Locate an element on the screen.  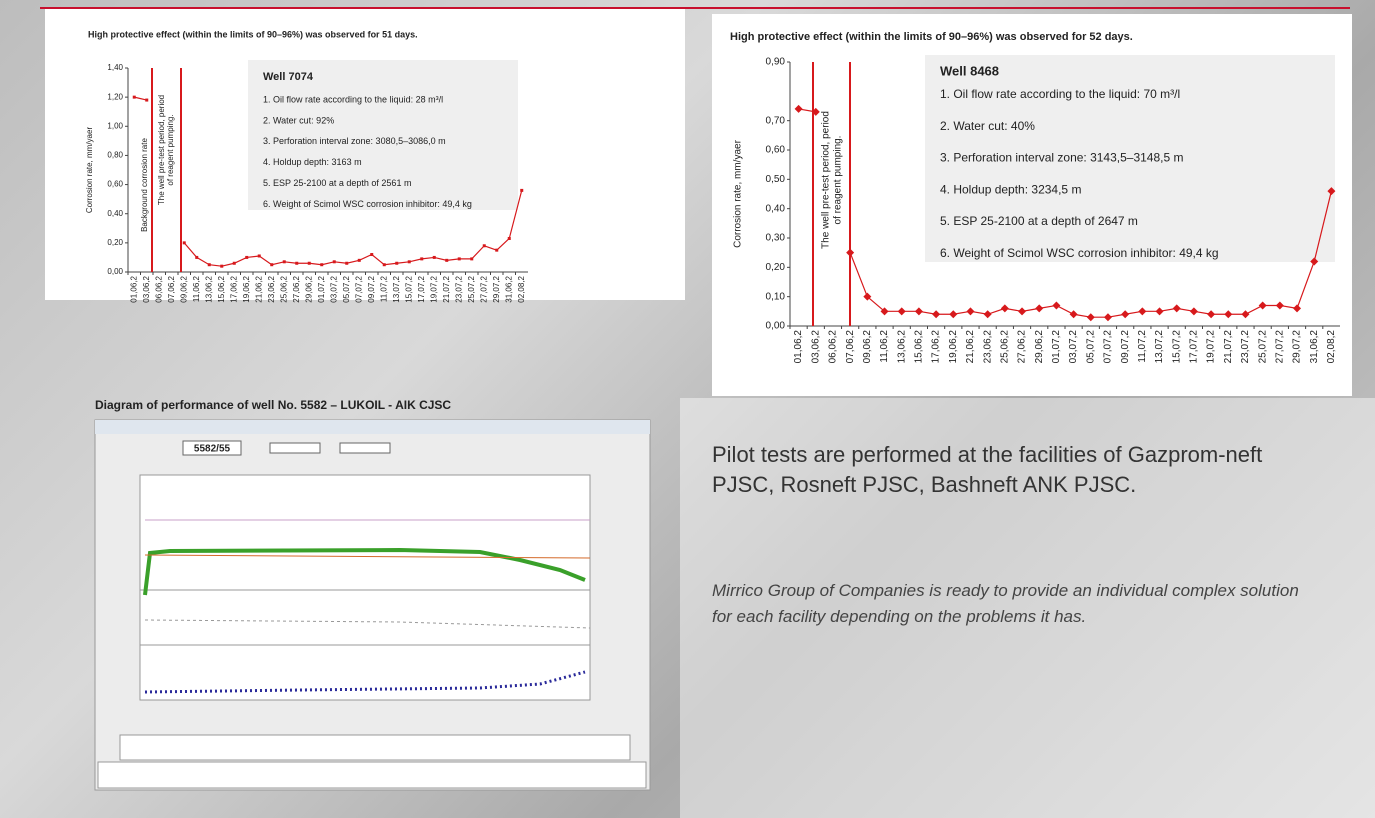
info-box-title: Well 7074 is located at coordinates (288, 77).